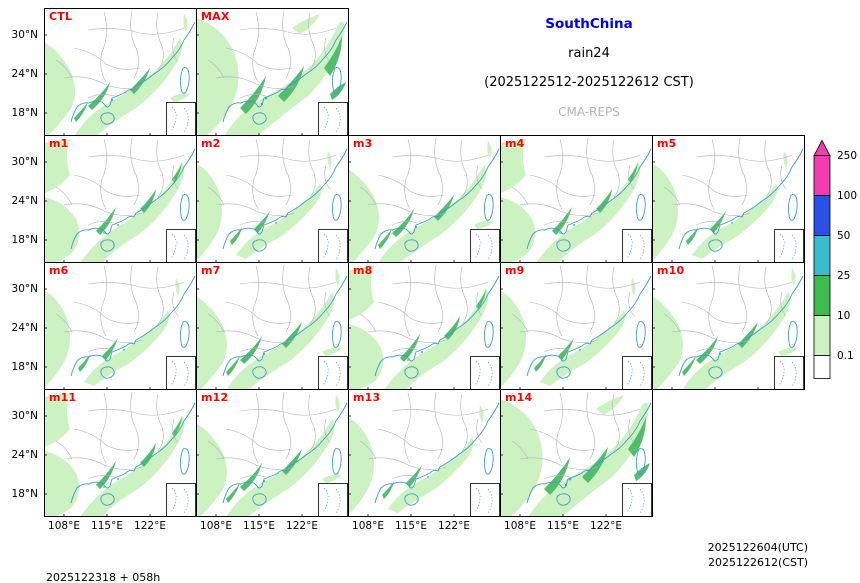 The width and height of the screenshot is (860, 583). Describe the element at coordinates (63, 397) in the screenshot. I see `panel-label: m11` at that location.